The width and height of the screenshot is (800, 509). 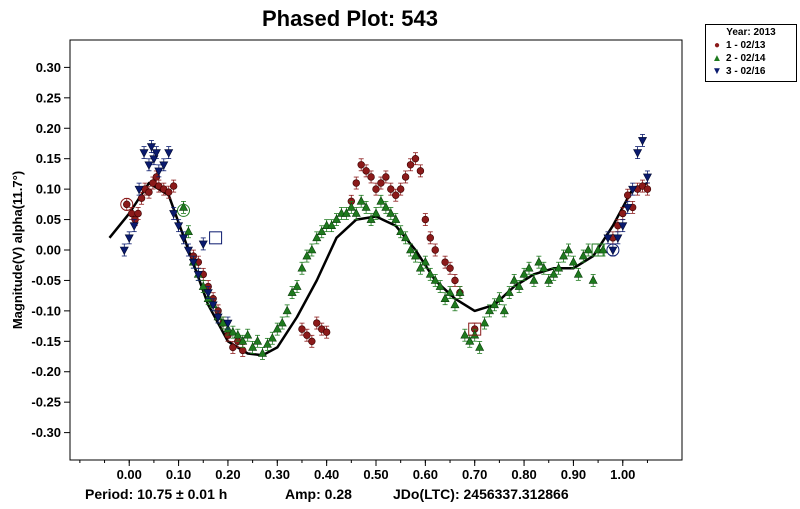 What do you see at coordinates (717, 71) in the screenshot?
I see `triangle-down-marker-icon: ▼` at bounding box center [717, 71].